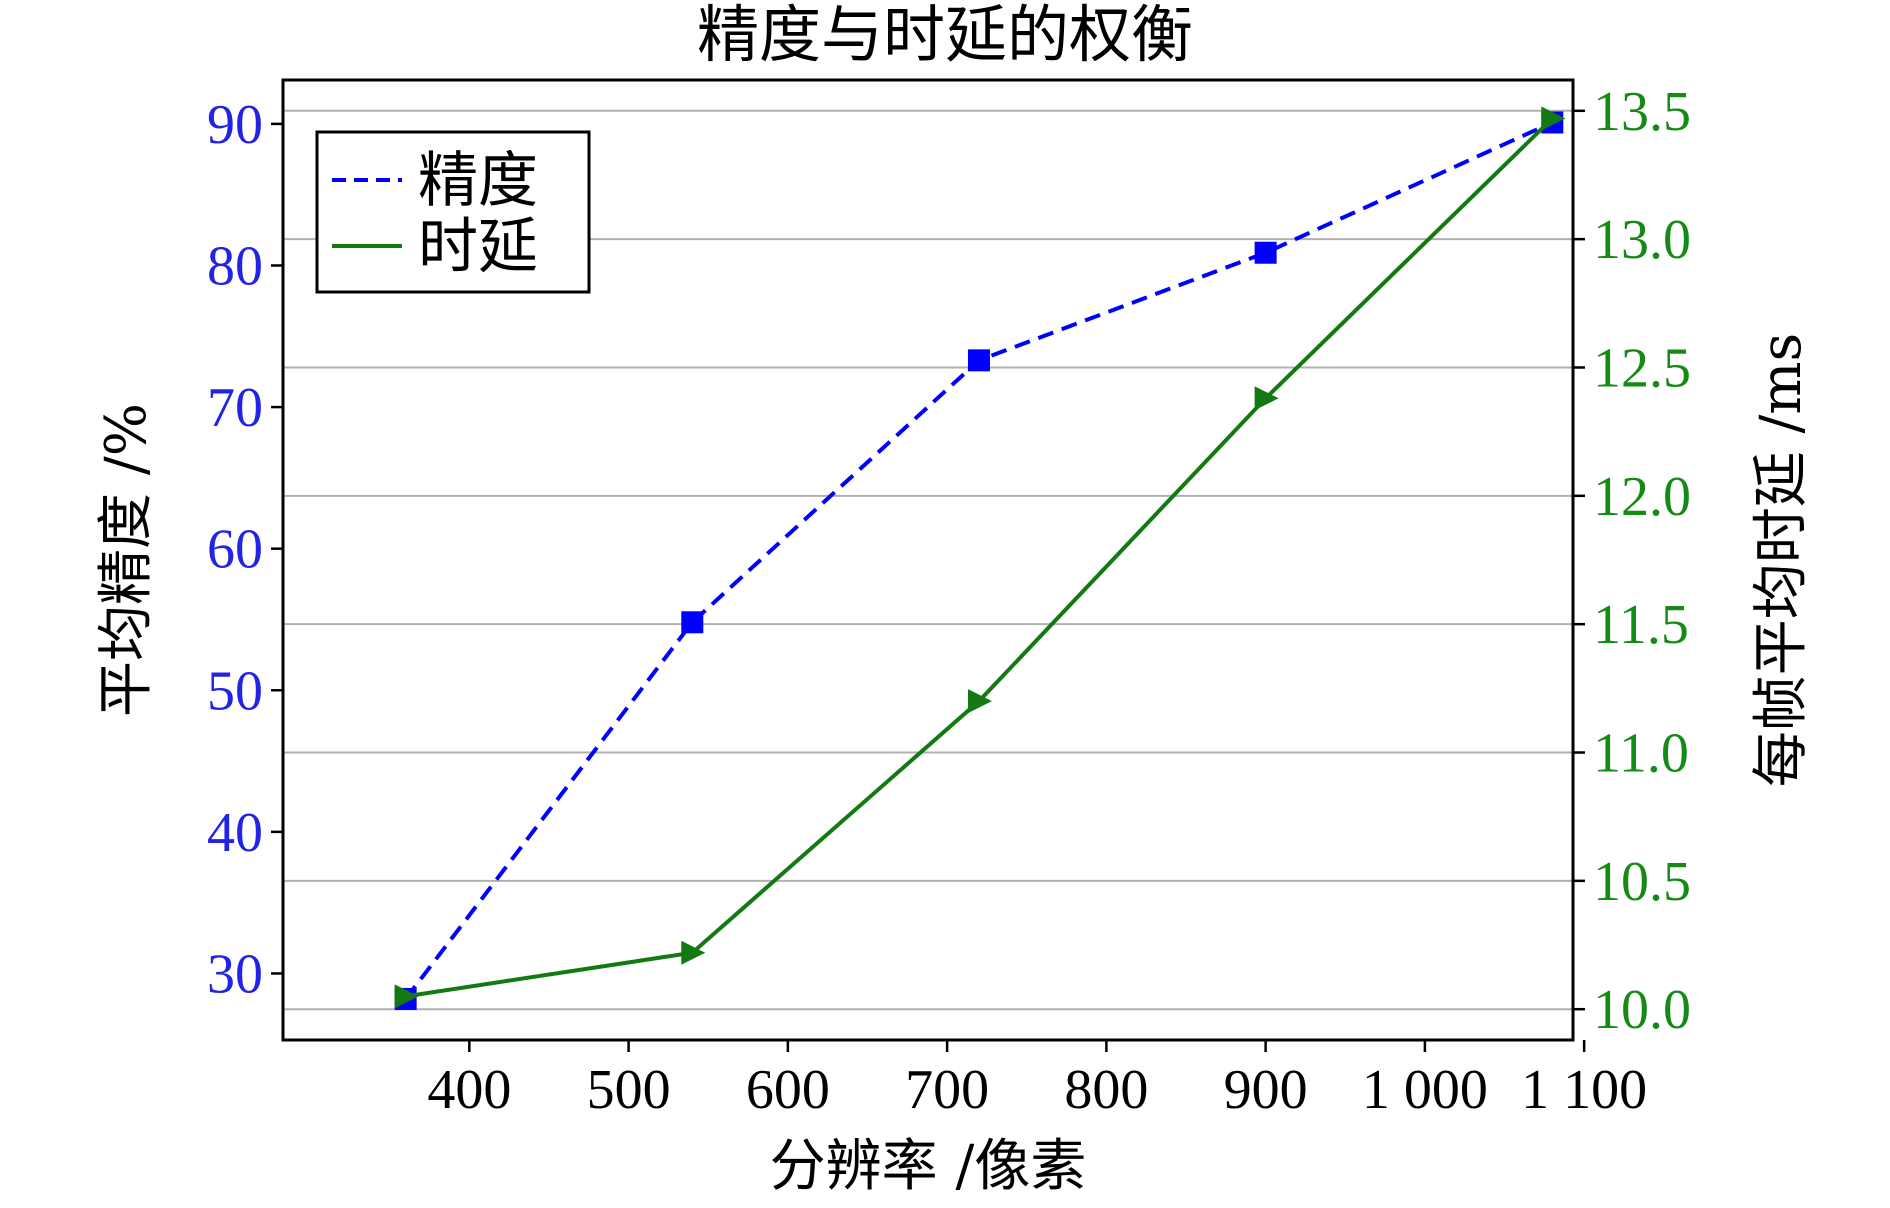 Image resolution: width=1890 pixels, height=1208 pixels. Describe the element at coordinates (945, 35) in the screenshot. I see `chart-title: 精度与时延的权衡` at that location.